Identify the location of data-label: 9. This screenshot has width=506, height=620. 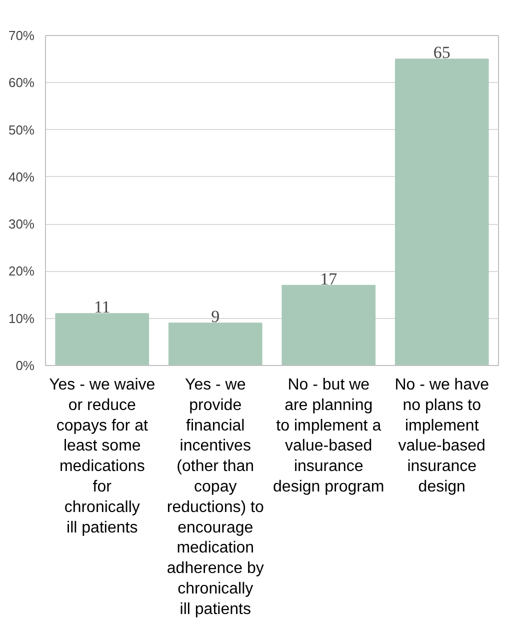
(215, 316).